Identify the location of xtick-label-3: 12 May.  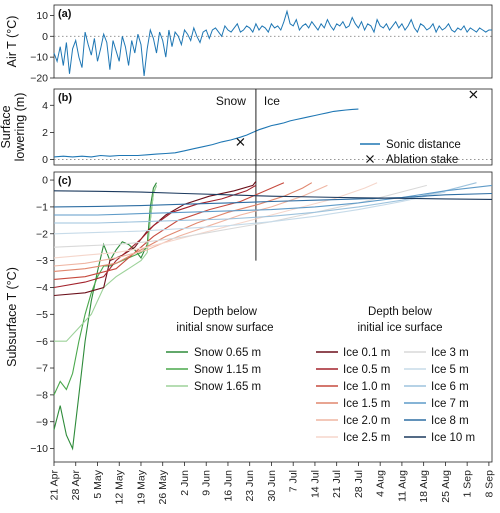
(120, 486).